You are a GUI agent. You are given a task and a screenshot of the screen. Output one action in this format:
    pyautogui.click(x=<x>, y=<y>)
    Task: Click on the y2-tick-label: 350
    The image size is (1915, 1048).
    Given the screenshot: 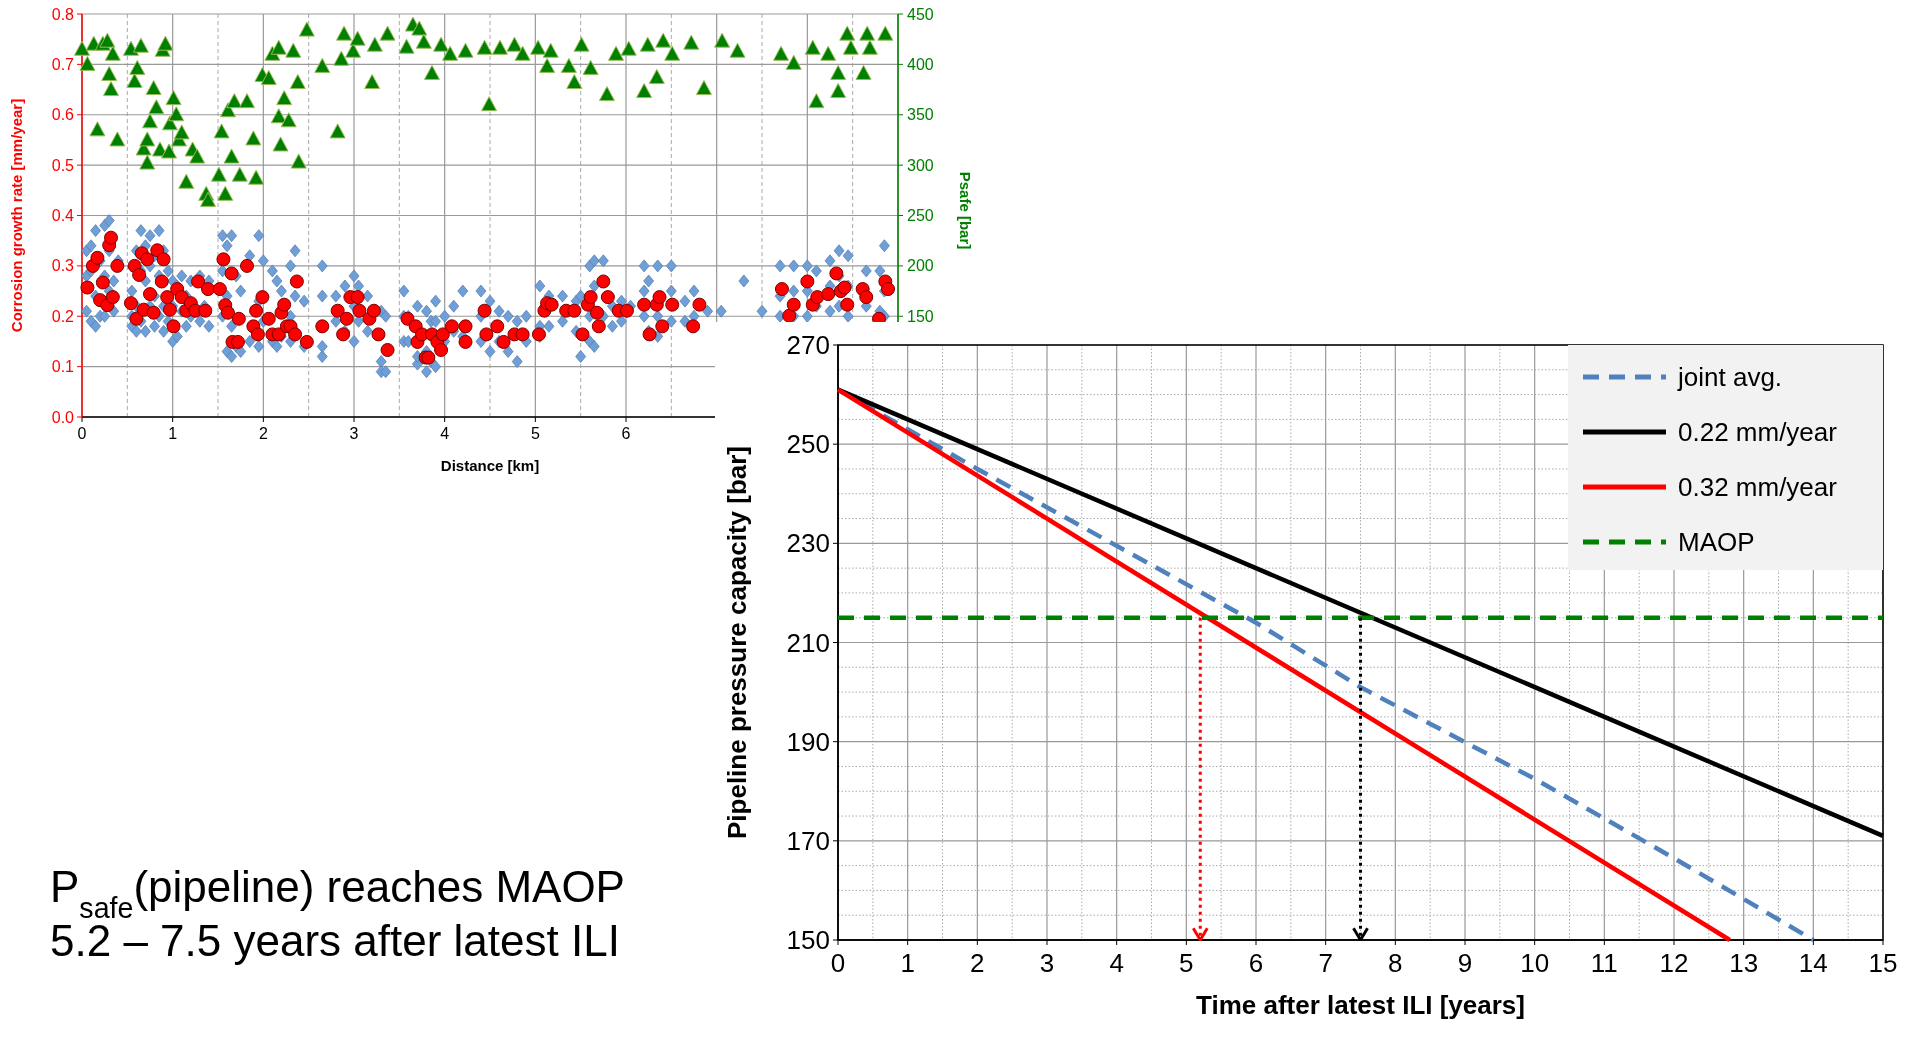 What is the action you would take?
    pyautogui.click(x=920, y=115)
    